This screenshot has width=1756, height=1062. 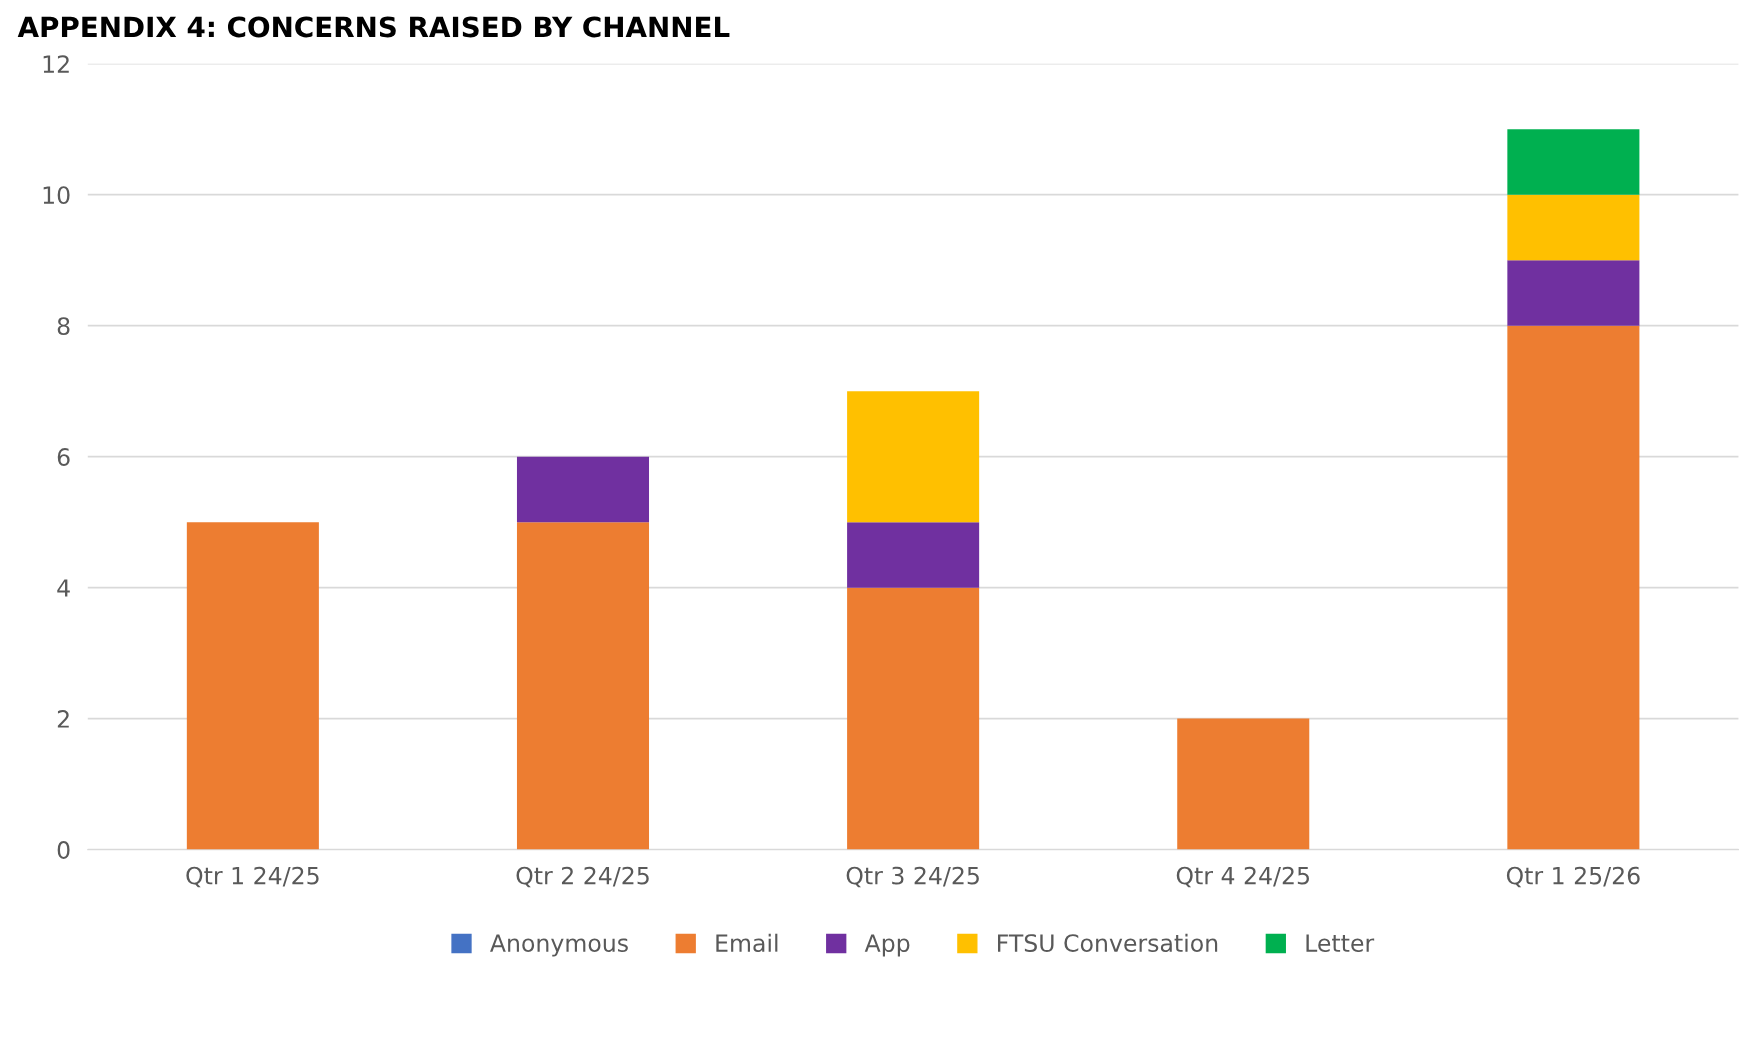 What do you see at coordinates (1573, 877) in the screenshot?
I see `x-tick-label: Qtr 1 25/26` at bounding box center [1573, 877].